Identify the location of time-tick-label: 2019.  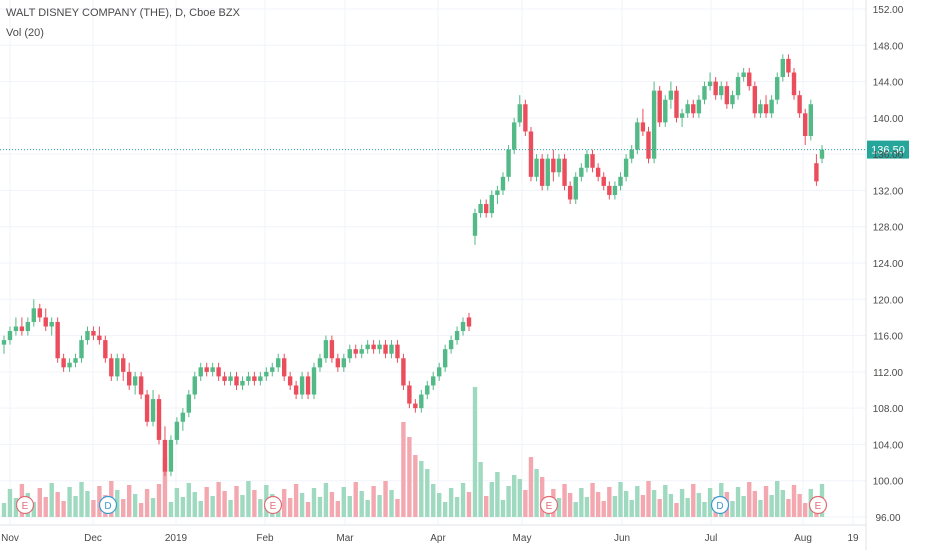
(176, 538).